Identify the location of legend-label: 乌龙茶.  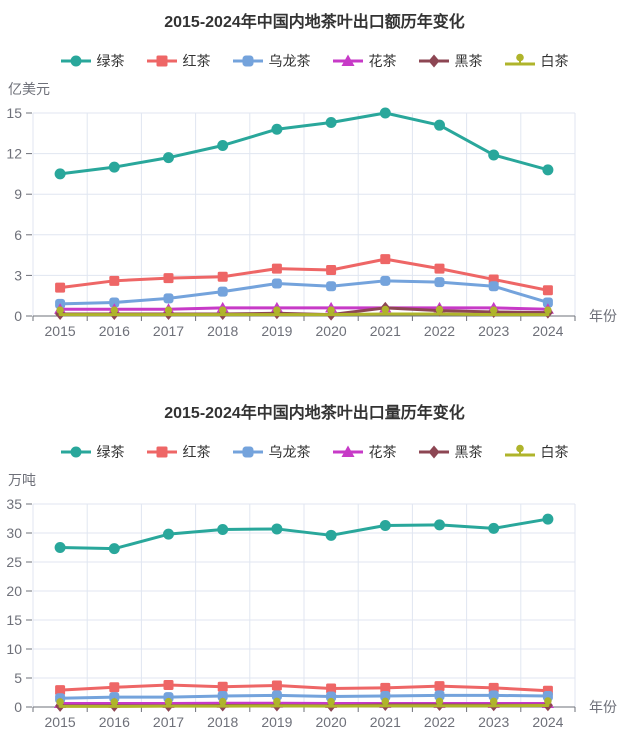
(289, 61).